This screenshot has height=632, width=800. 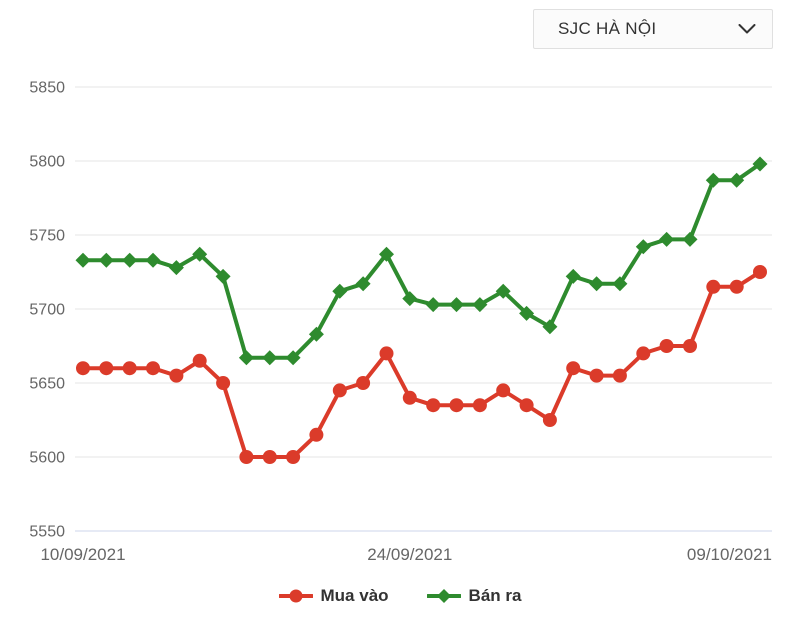 What do you see at coordinates (354, 595) in the screenshot?
I see `legend-label: Mua vào` at bounding box center [354, 595].